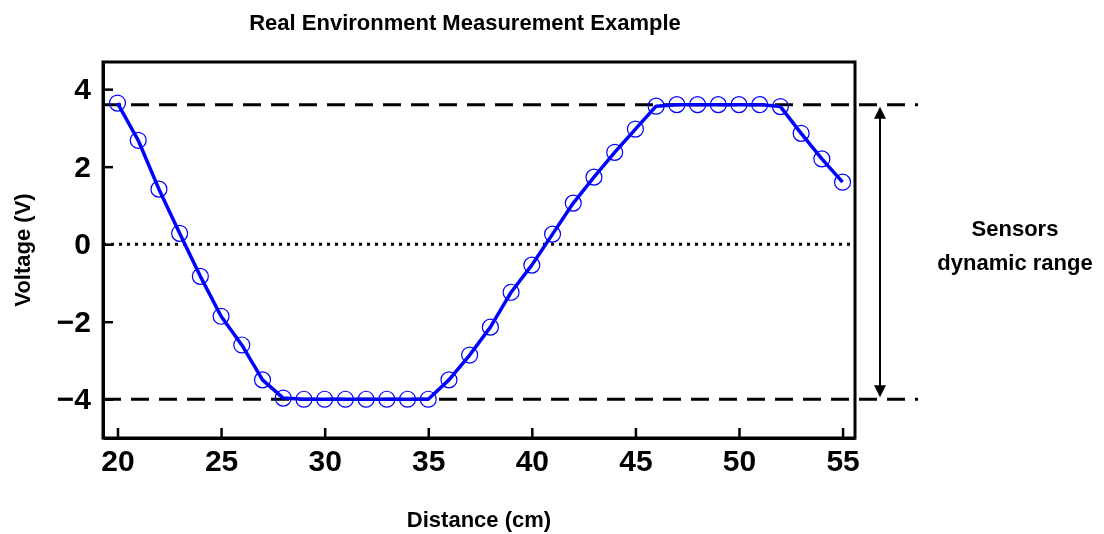 This screenshot has height=534, width=1104. I want to click on x-tick-label: 30, so click(325, 461).